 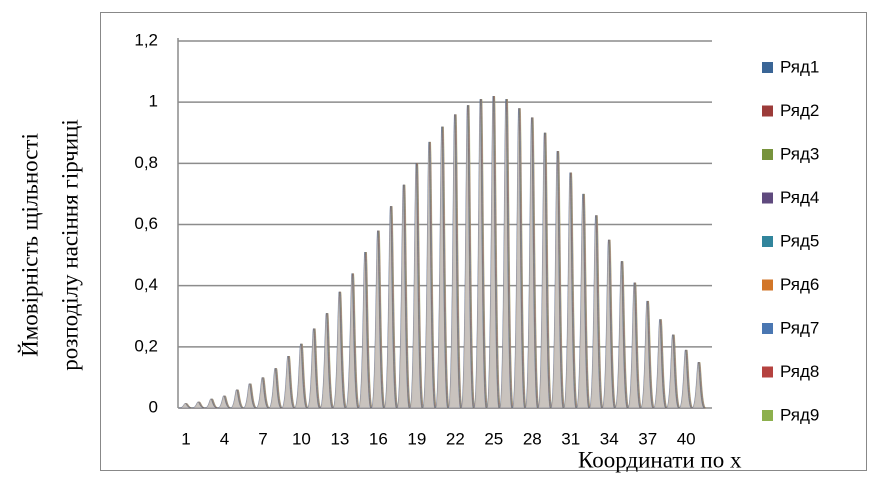 What do you see at coordinates (29, 245) in the screenshot?
I see `y-axis-title: Ймовірність щільності` at bounding box center [29, 245].